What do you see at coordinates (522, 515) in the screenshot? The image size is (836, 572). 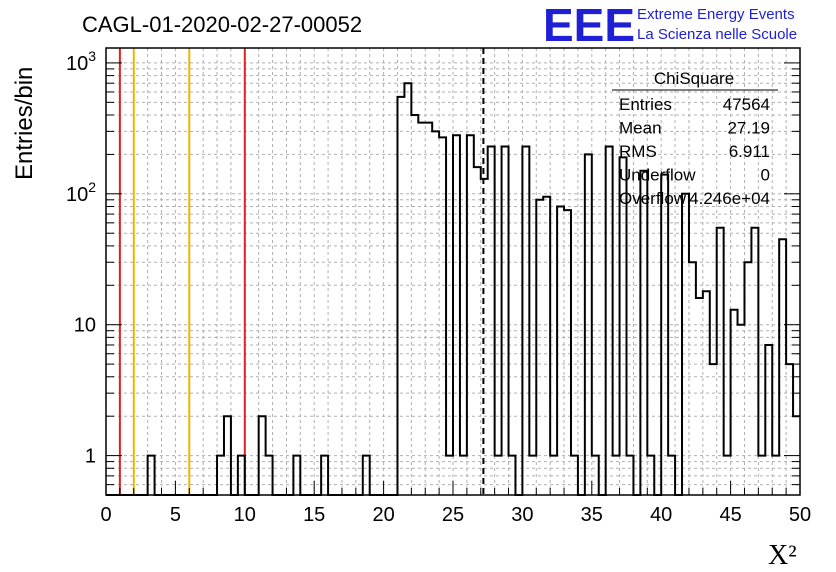 I see `x-tick-label: 30` at bounding box center [522, 515].